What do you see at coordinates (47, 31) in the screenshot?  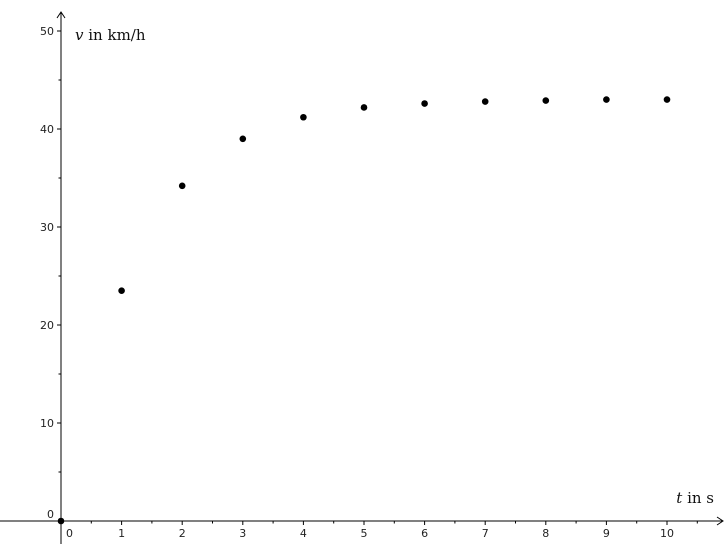 I see `y-tick-label: 50` at bounding box center [47, 31].